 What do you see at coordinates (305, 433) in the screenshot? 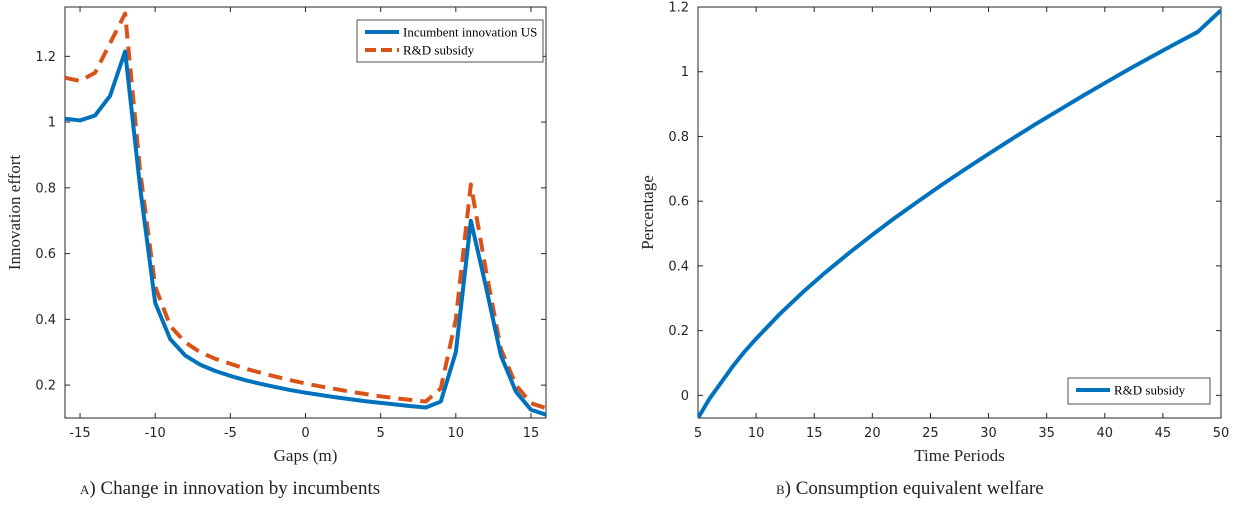
I see `x-tick-label: 0` at bounding box center [305, 433].